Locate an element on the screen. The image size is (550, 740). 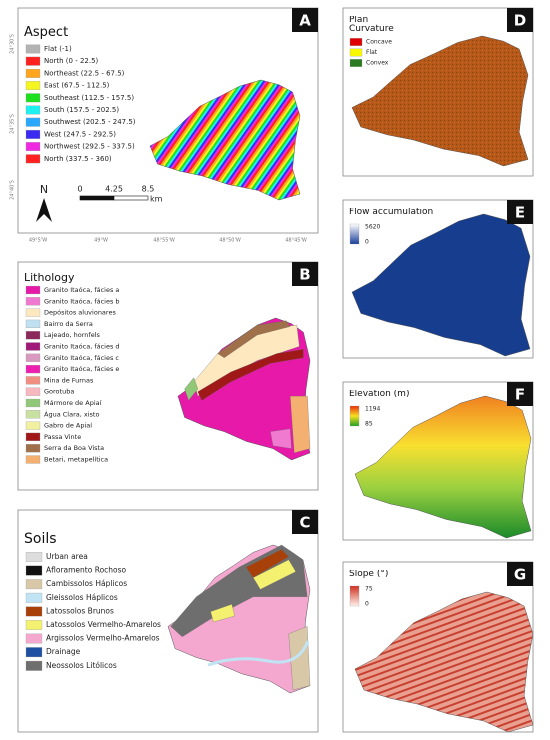
legend-title: Plan Curvature is located at coordinates (371, 25).